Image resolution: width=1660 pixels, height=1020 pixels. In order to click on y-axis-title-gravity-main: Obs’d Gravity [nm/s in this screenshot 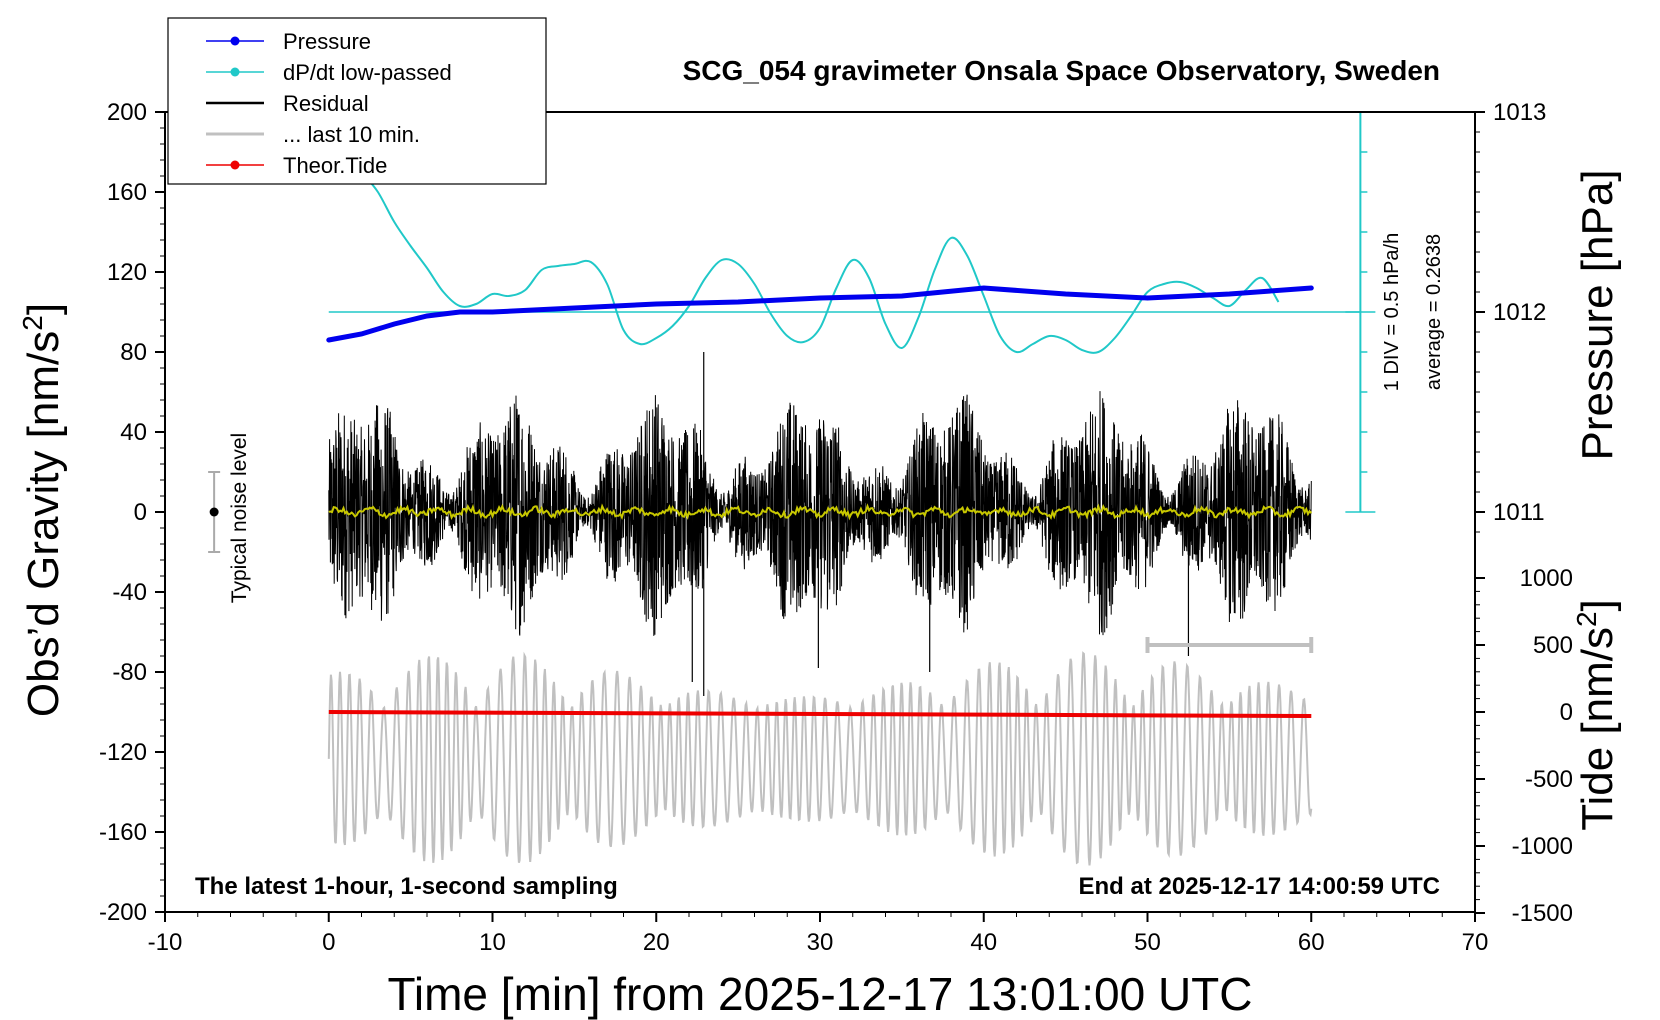, I will do `click(43, 524)`.